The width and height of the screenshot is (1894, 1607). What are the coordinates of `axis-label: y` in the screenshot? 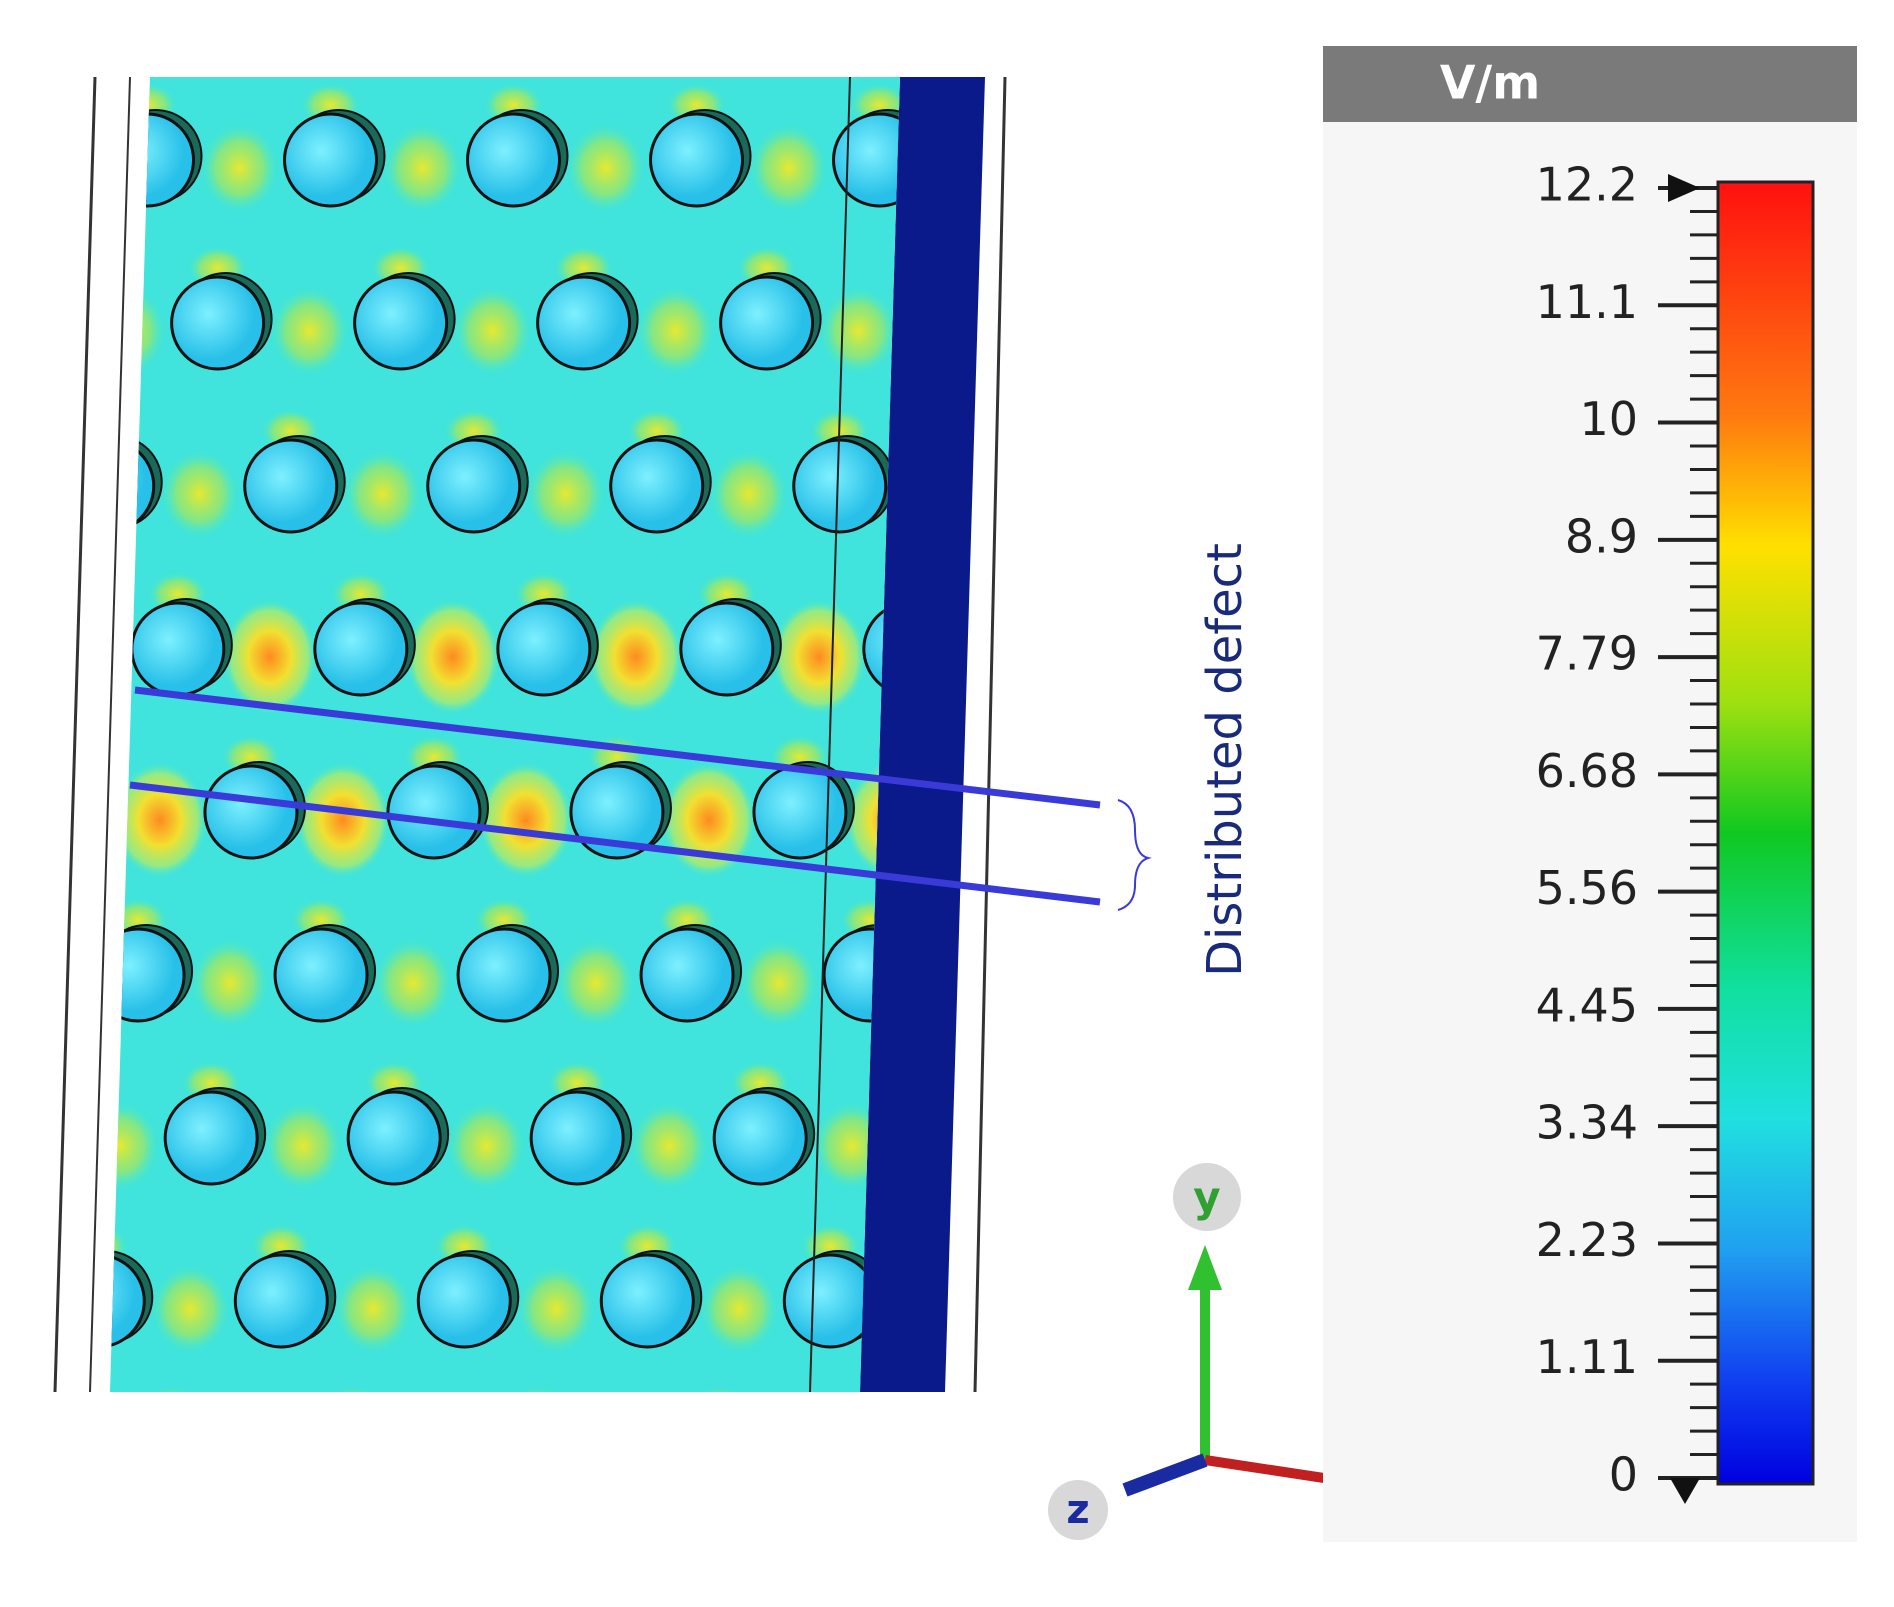 It's located at (1206, 1197).